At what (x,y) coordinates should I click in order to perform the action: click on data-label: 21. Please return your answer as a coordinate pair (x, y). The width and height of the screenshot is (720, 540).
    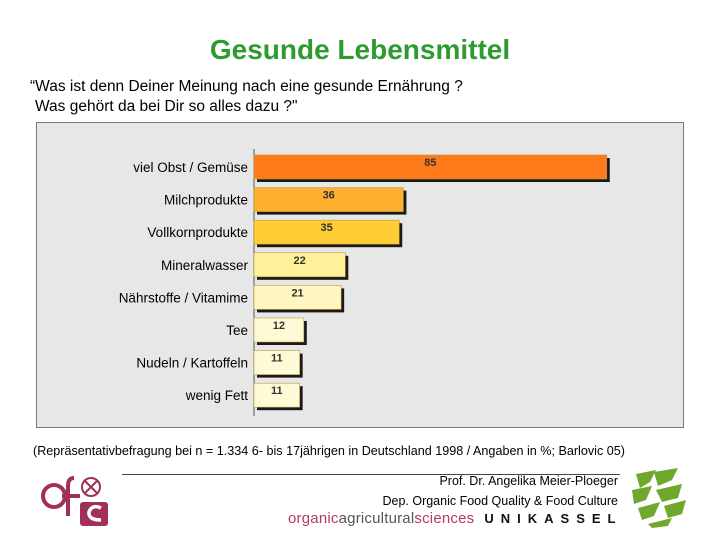
    Looking at the image, I should click on (297, 293).